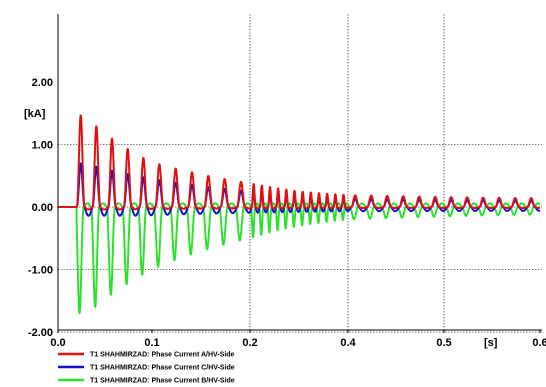 The width and height of the screenshot is (546, 387). I want to click on y-tick-label: 0.00, so click(42, 208).